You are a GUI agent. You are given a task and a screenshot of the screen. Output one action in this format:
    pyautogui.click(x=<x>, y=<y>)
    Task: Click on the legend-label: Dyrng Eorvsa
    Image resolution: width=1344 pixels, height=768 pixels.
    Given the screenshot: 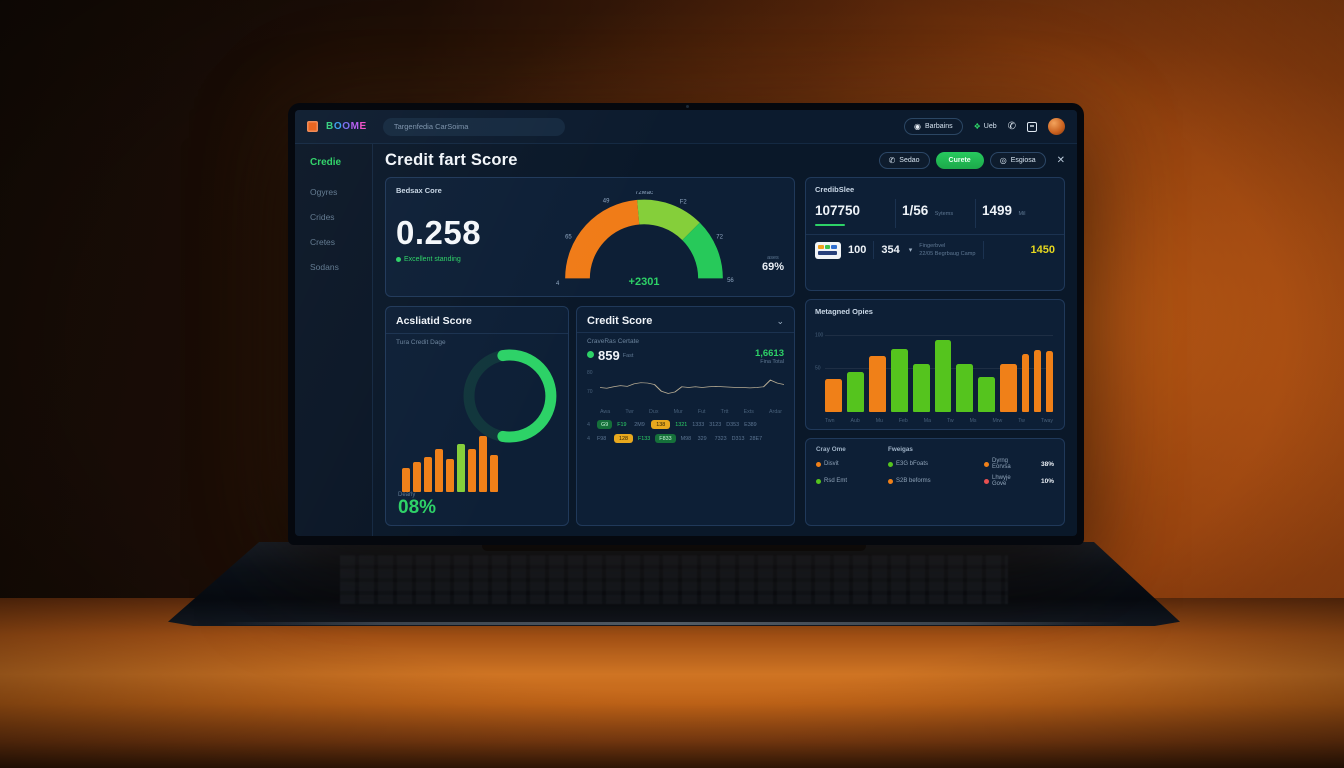 What is the action you would take?
    pyautogui.click(x=1001, y=464)
    